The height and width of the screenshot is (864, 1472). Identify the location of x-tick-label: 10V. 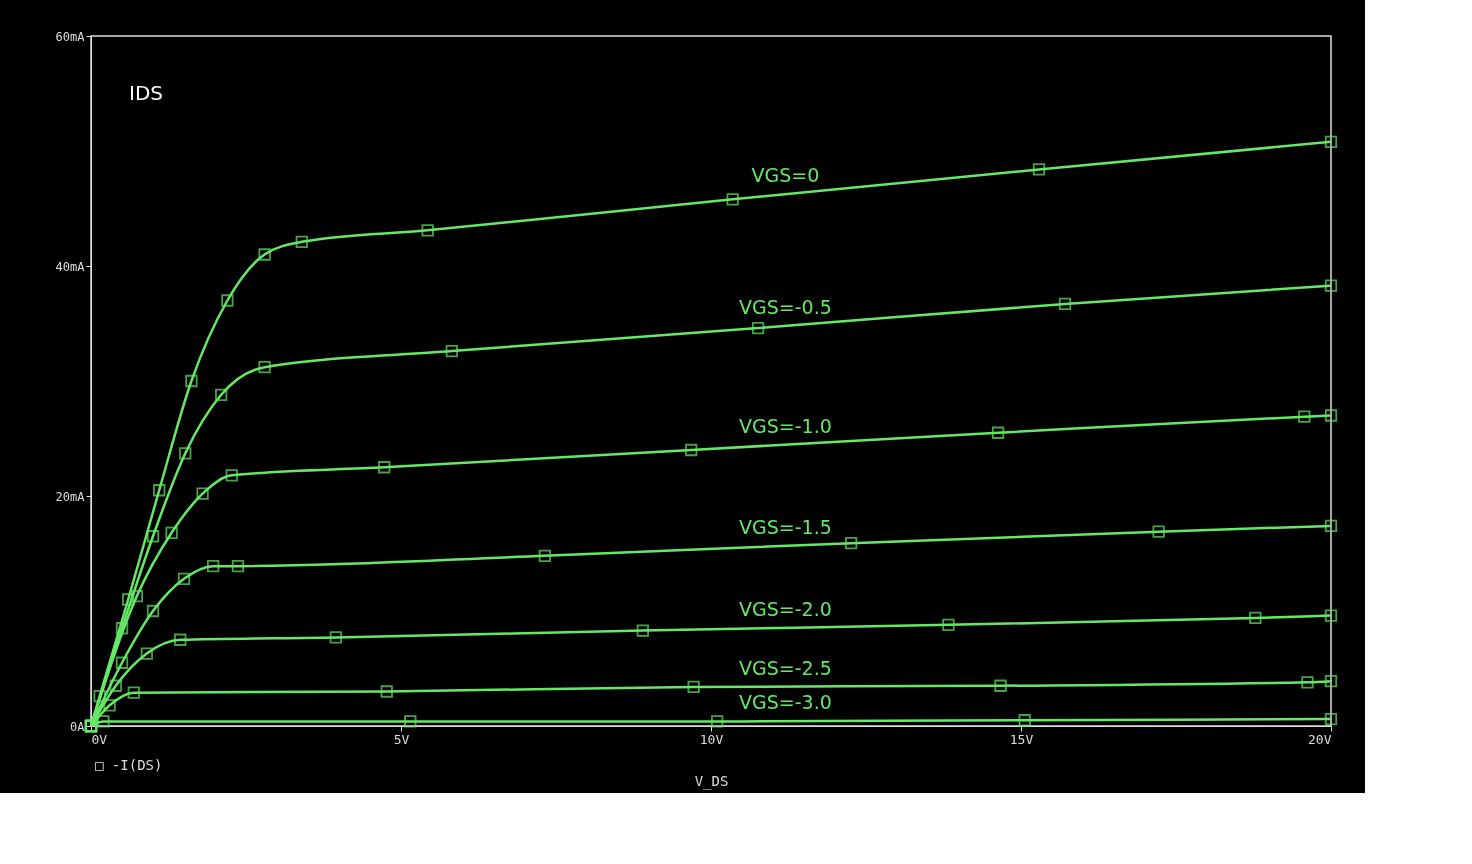
(711, 739).